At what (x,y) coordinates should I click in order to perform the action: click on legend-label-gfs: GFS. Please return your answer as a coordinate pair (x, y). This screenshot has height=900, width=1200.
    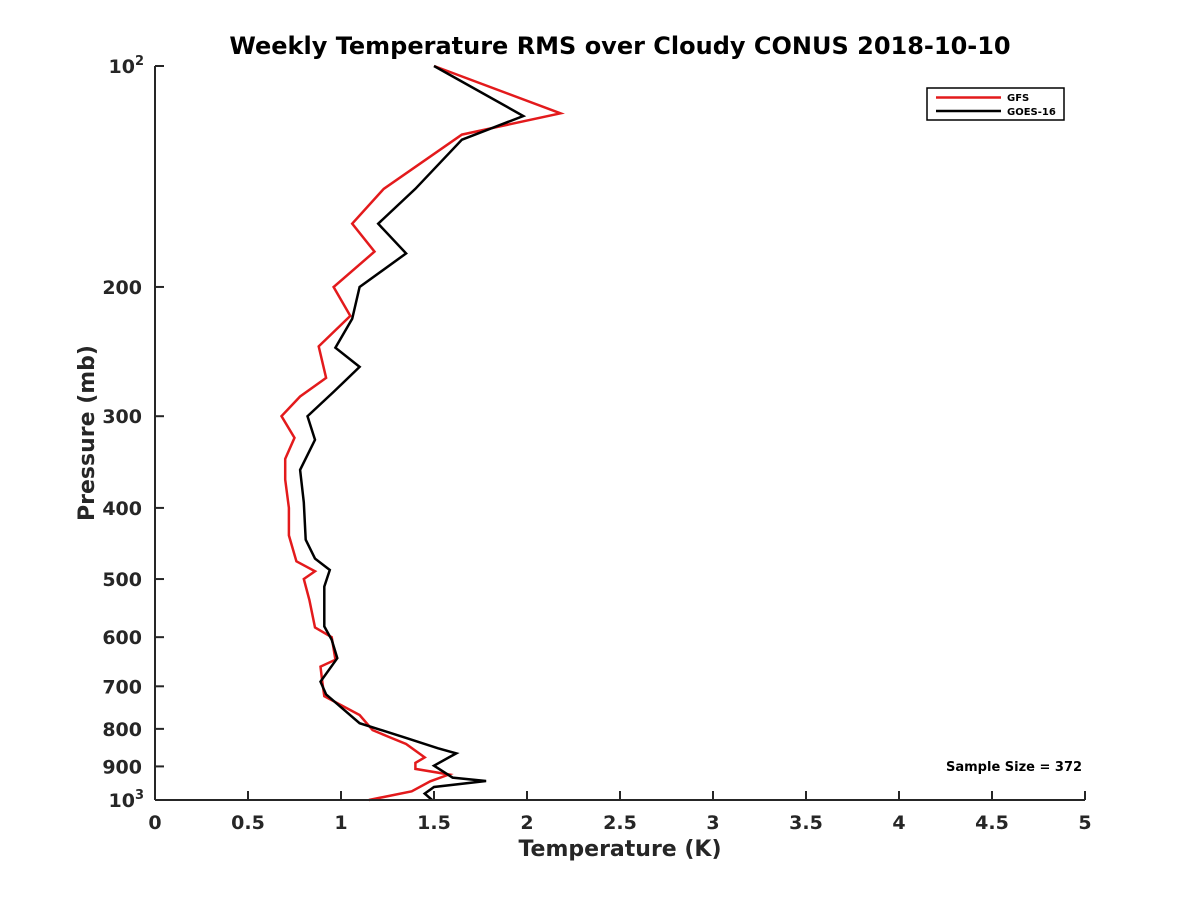
    Looking at the image, I should click on (1018, 98).